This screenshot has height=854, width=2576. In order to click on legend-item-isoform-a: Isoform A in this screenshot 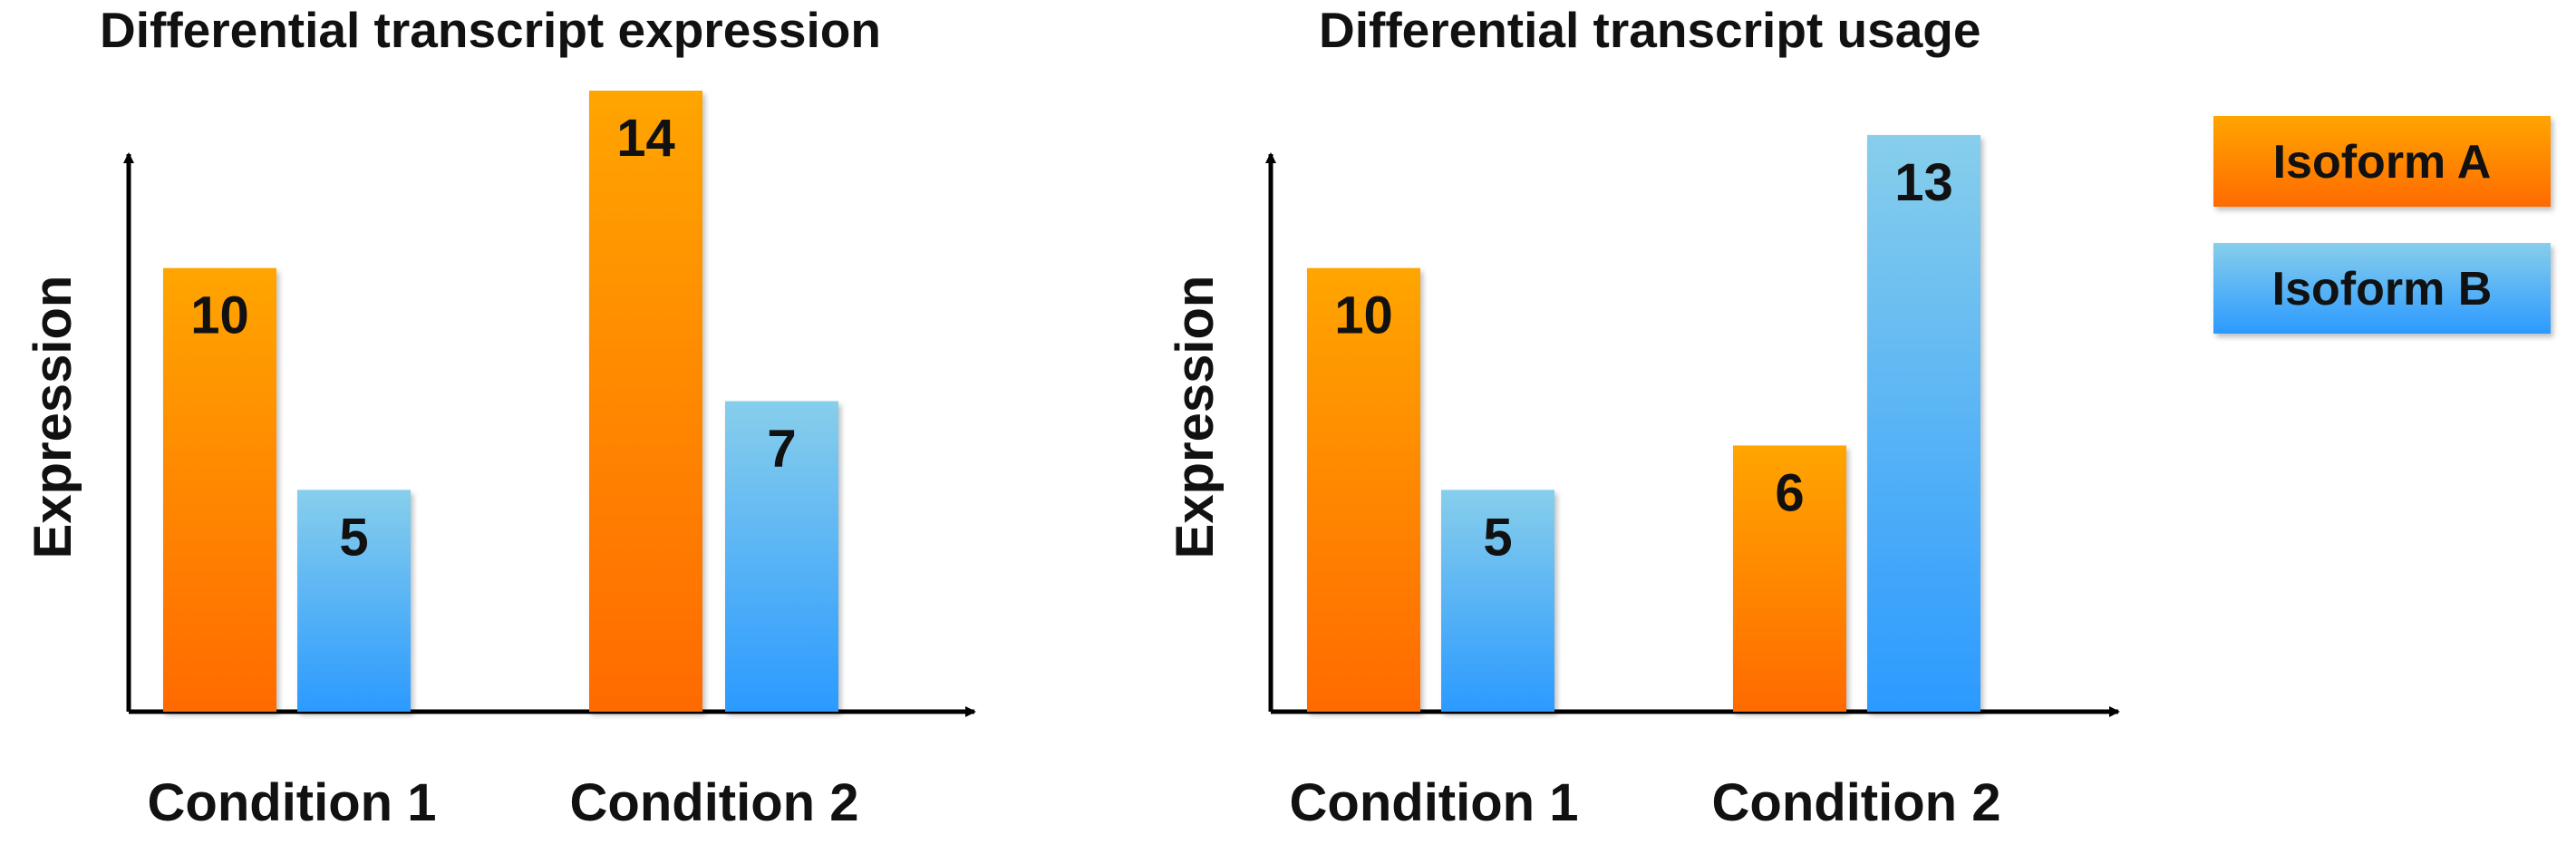, I will do `click(2382, 161)`.